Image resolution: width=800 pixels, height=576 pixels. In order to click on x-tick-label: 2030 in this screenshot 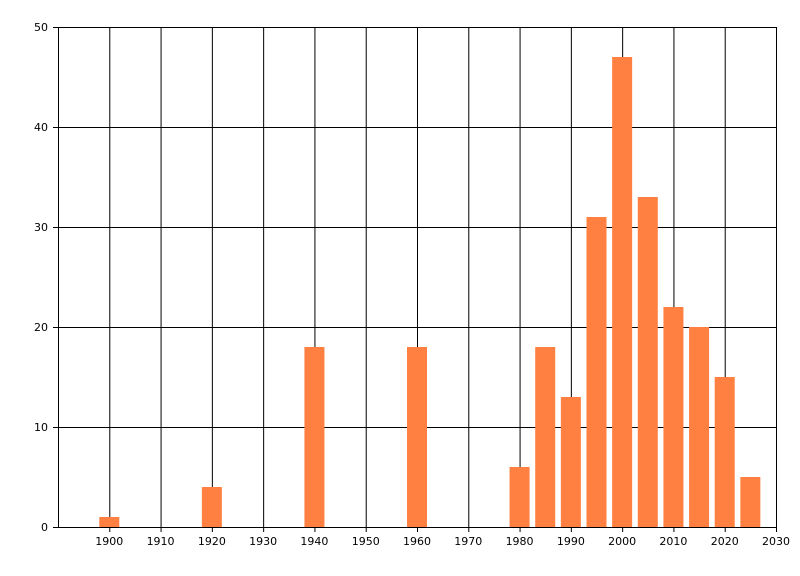, I will do `click(776, 541)`.